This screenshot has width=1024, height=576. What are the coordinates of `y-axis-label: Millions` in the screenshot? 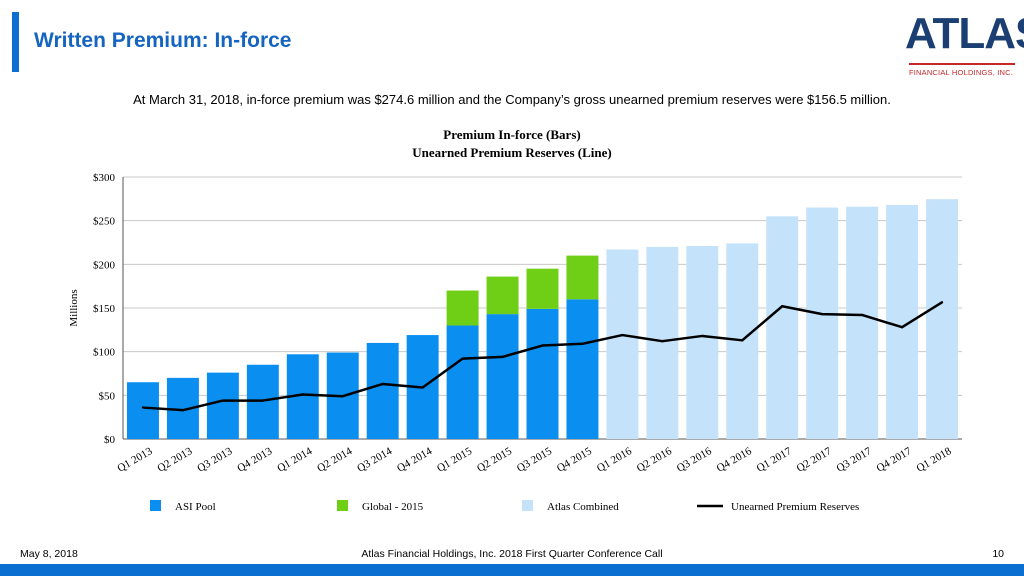 It's located at (74, 307).